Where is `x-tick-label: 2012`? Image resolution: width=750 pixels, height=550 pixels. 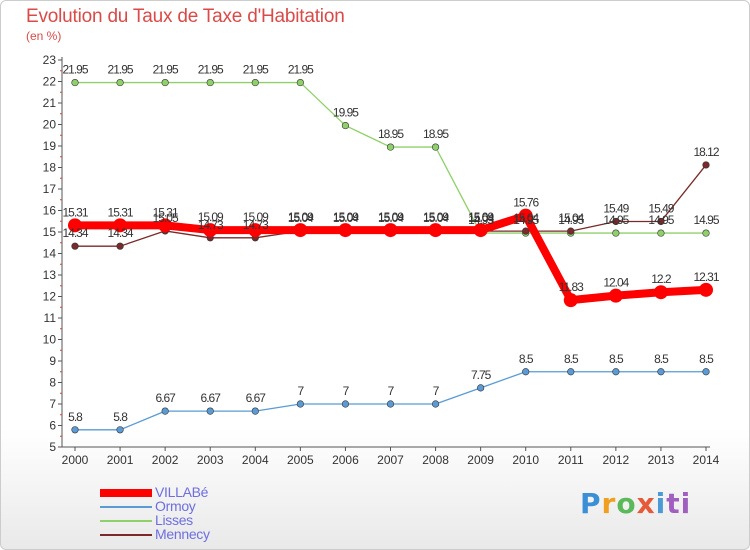 x-tick-label: 2012 is located at coordinates (616, 460).